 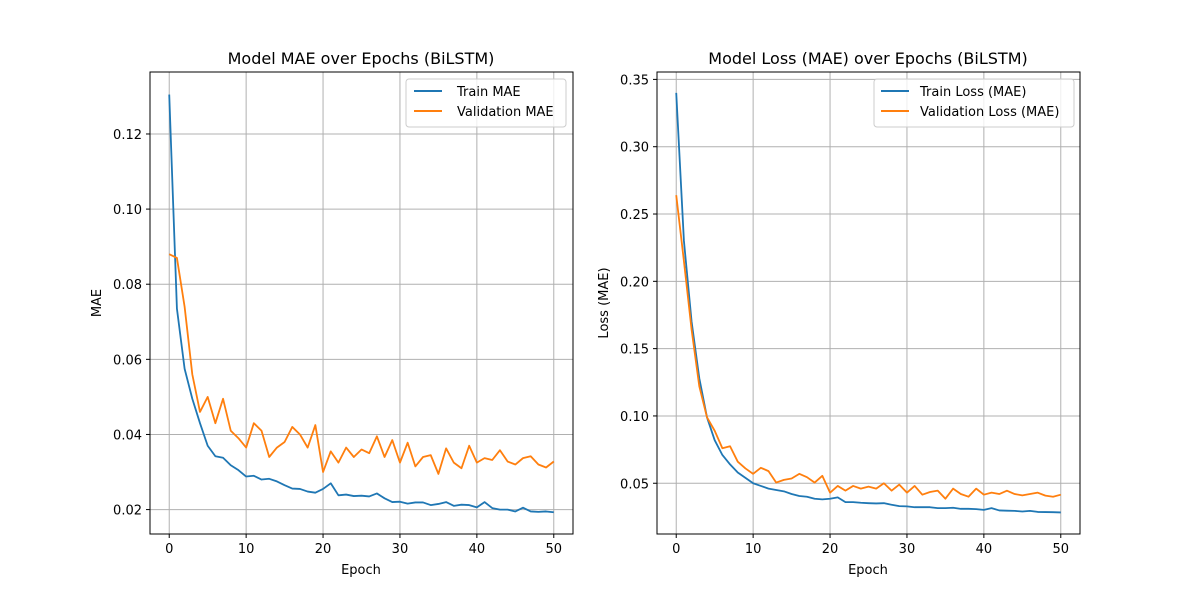 I want to click on series-line-validation-mae, so click(x=361, y=364).